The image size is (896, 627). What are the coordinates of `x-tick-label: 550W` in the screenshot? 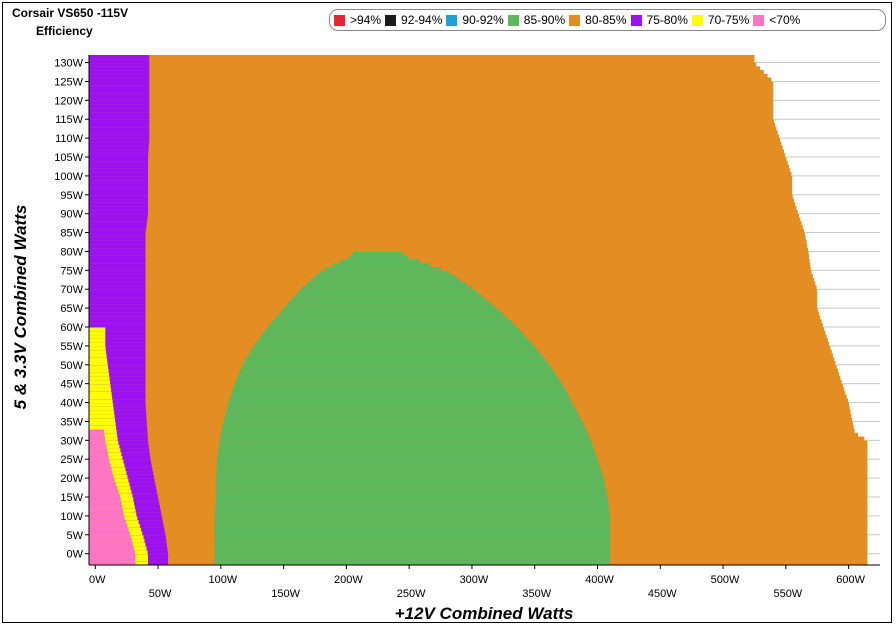 It's located at (787, 594).